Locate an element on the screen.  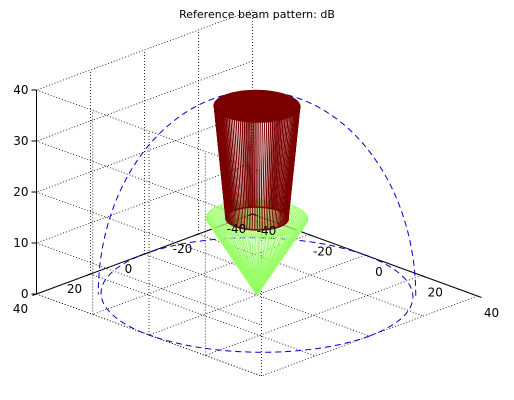
red-cone-top-cap is located at coordinates (257, 106).